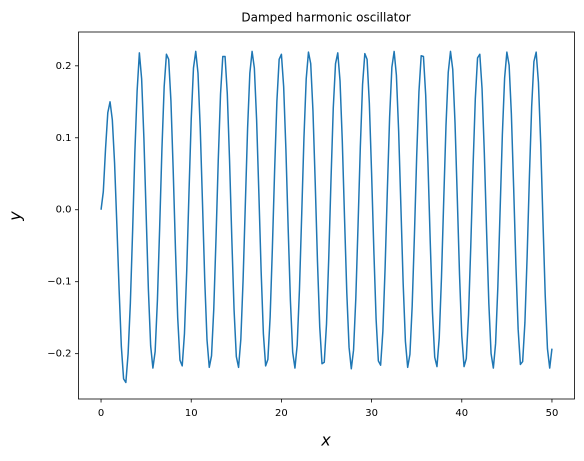 This screenshot has width=584, height=461. What do you see at coordinates (101, 413) in the screenshot?
I see `x-tick-label: 0` at bounding box center [101, 413].